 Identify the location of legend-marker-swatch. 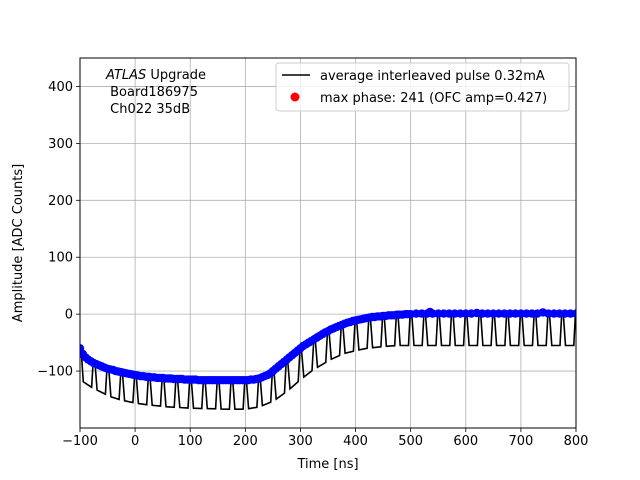
(295, 97).